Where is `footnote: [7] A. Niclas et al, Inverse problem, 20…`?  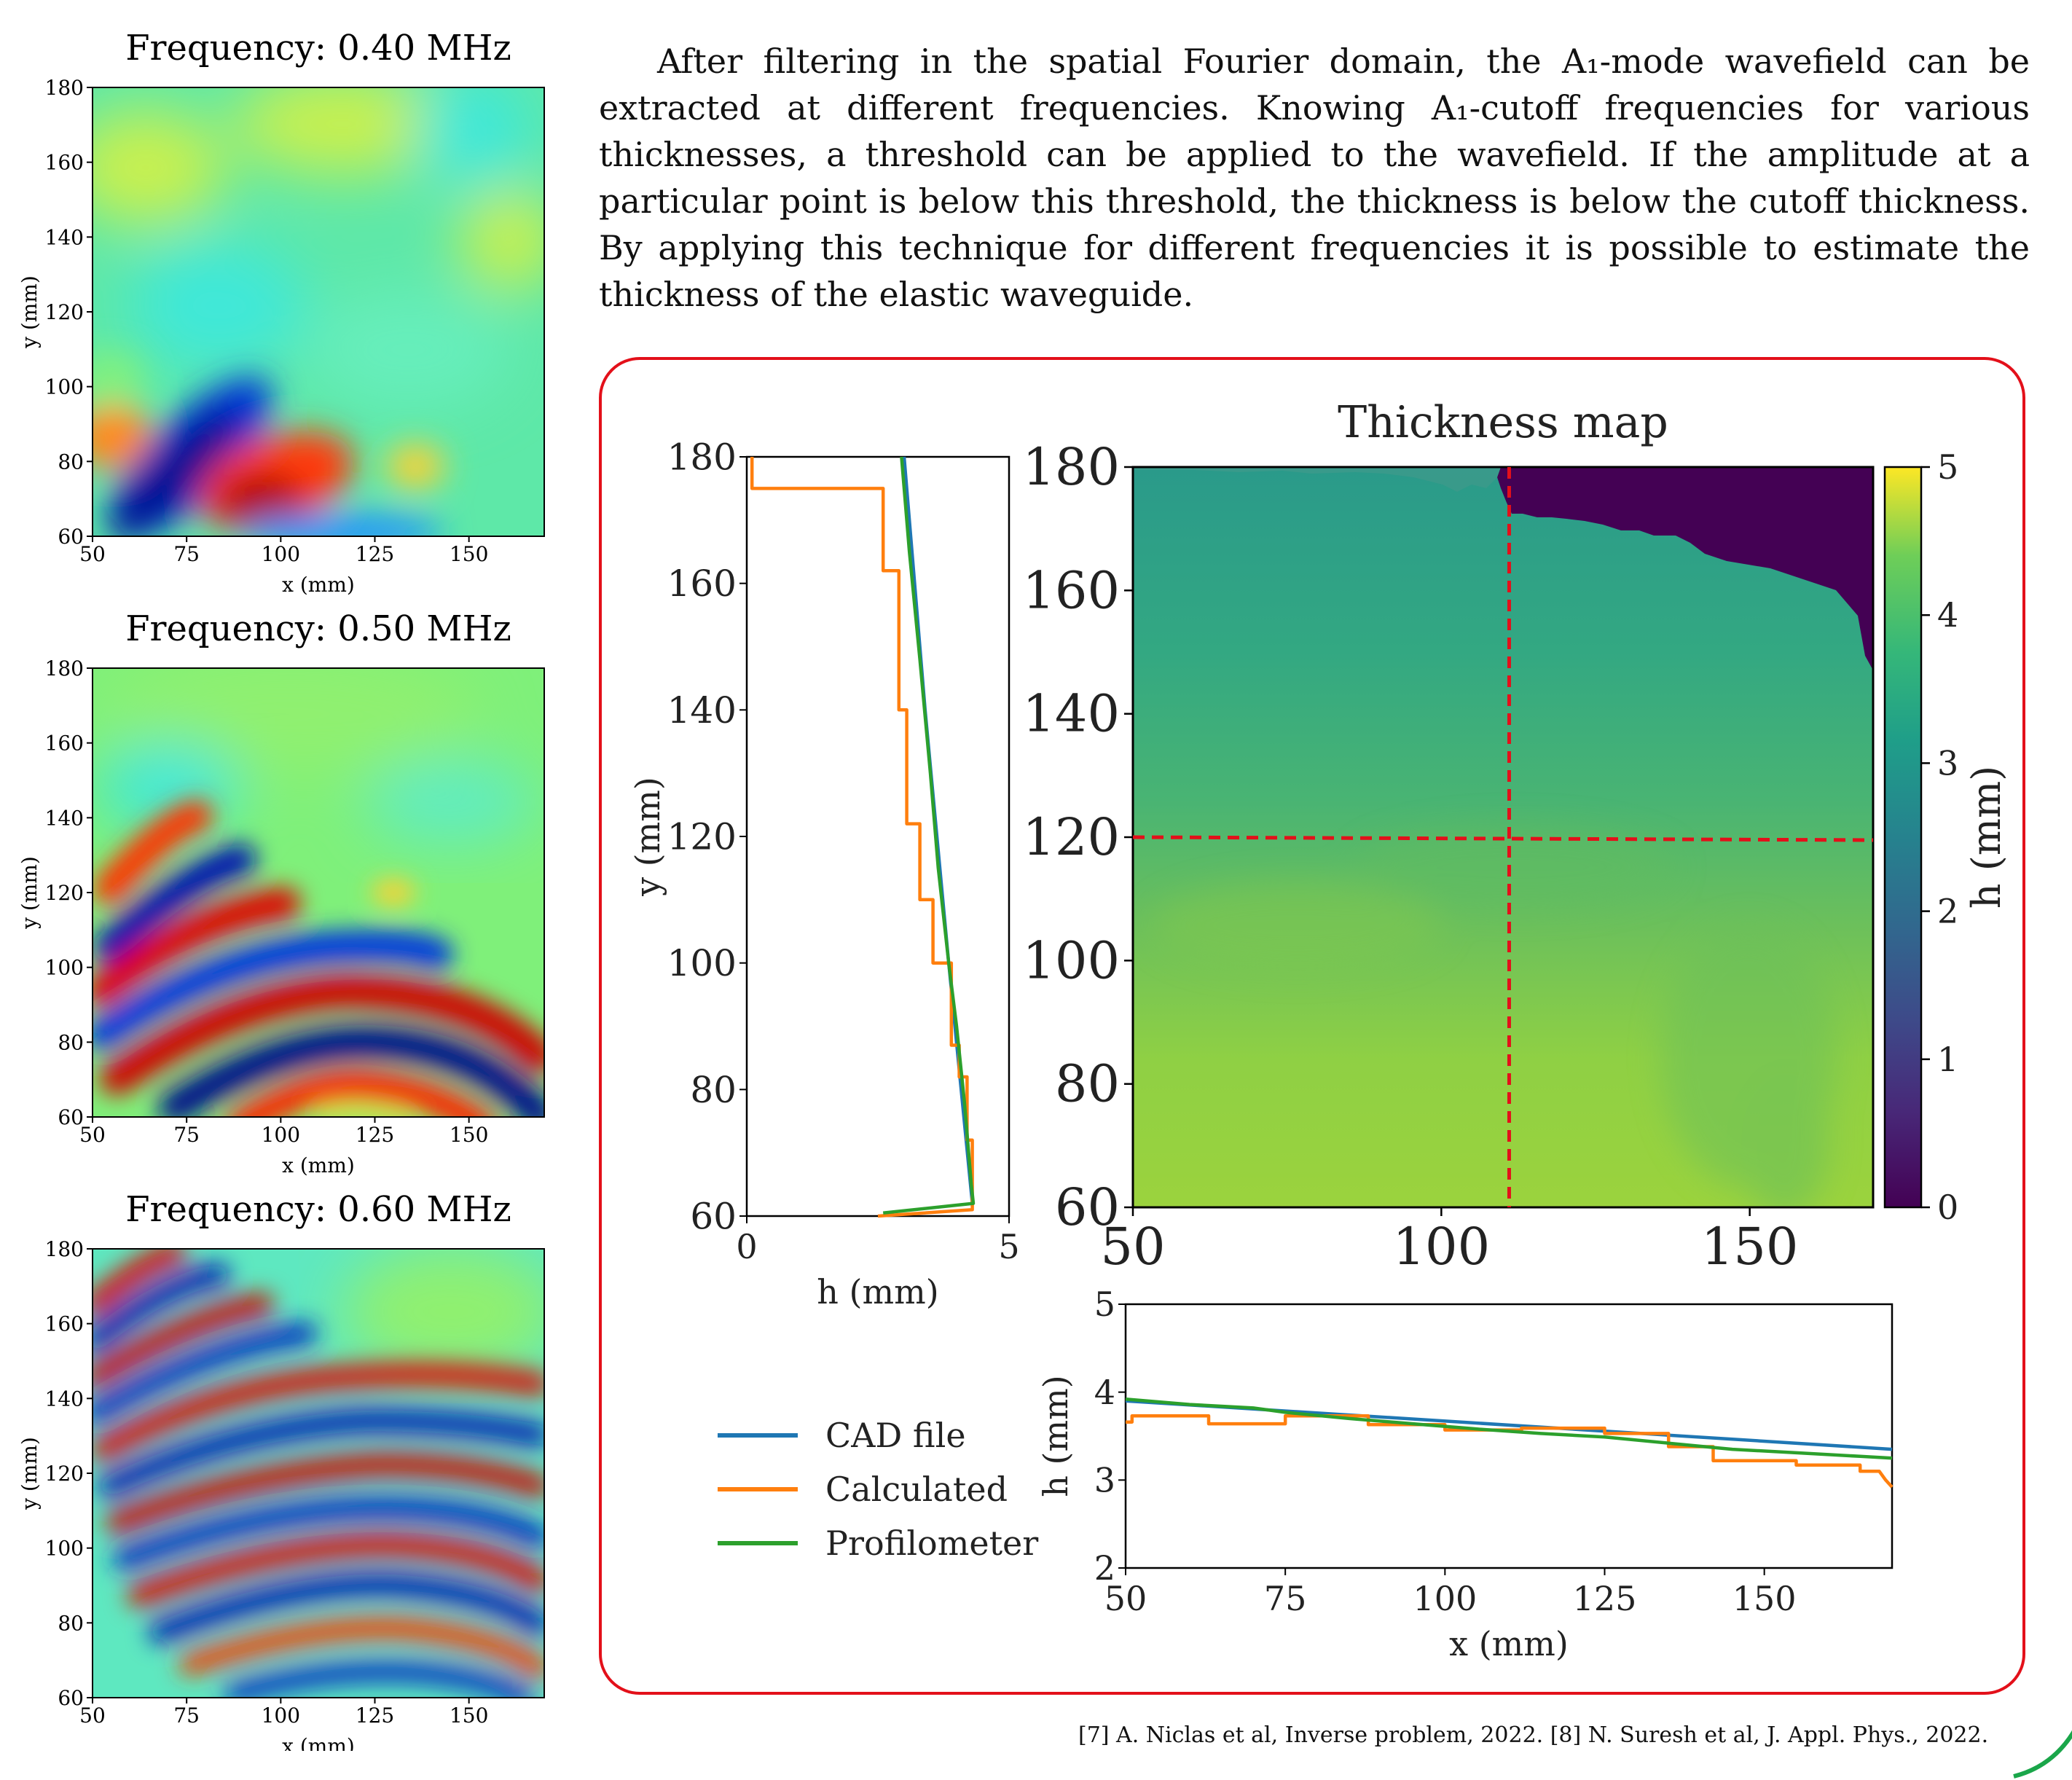 footnote: [7] A. Niclas et al, Inverse problem, 20… is located at coordinates (1534, 1735).